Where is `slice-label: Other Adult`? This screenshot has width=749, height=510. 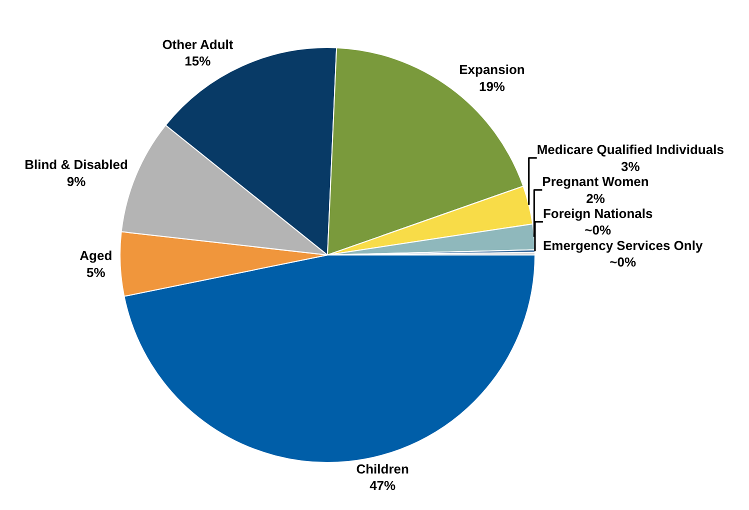
slice-label: Other Adult is located at coordinates (198, 44).